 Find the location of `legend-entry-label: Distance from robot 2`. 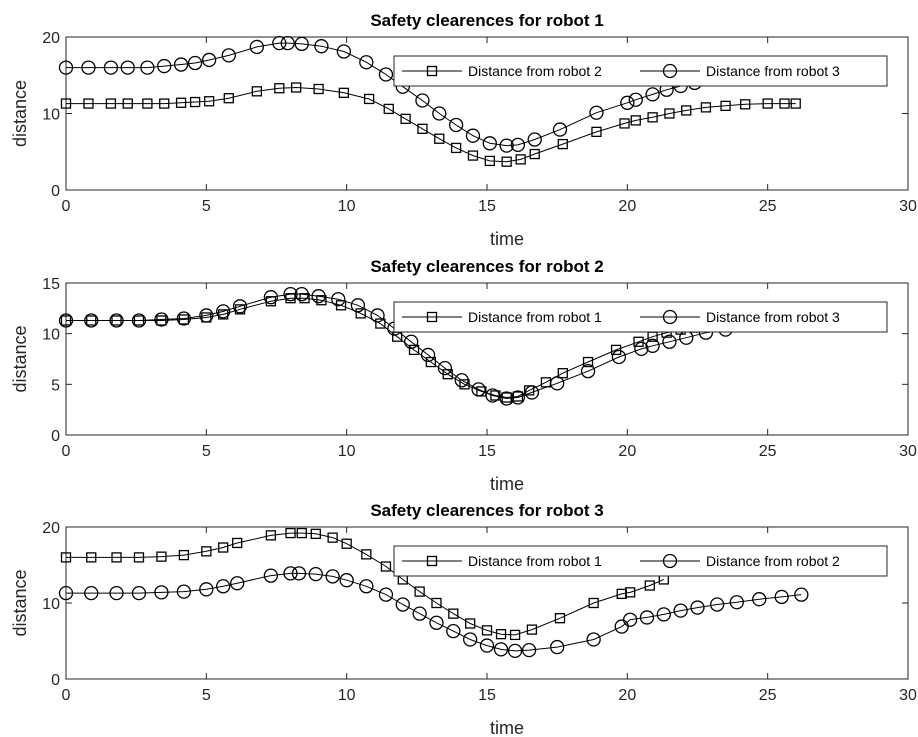

legend-entry-label: Distance from robot 2 is located at coordinates (773, 561).